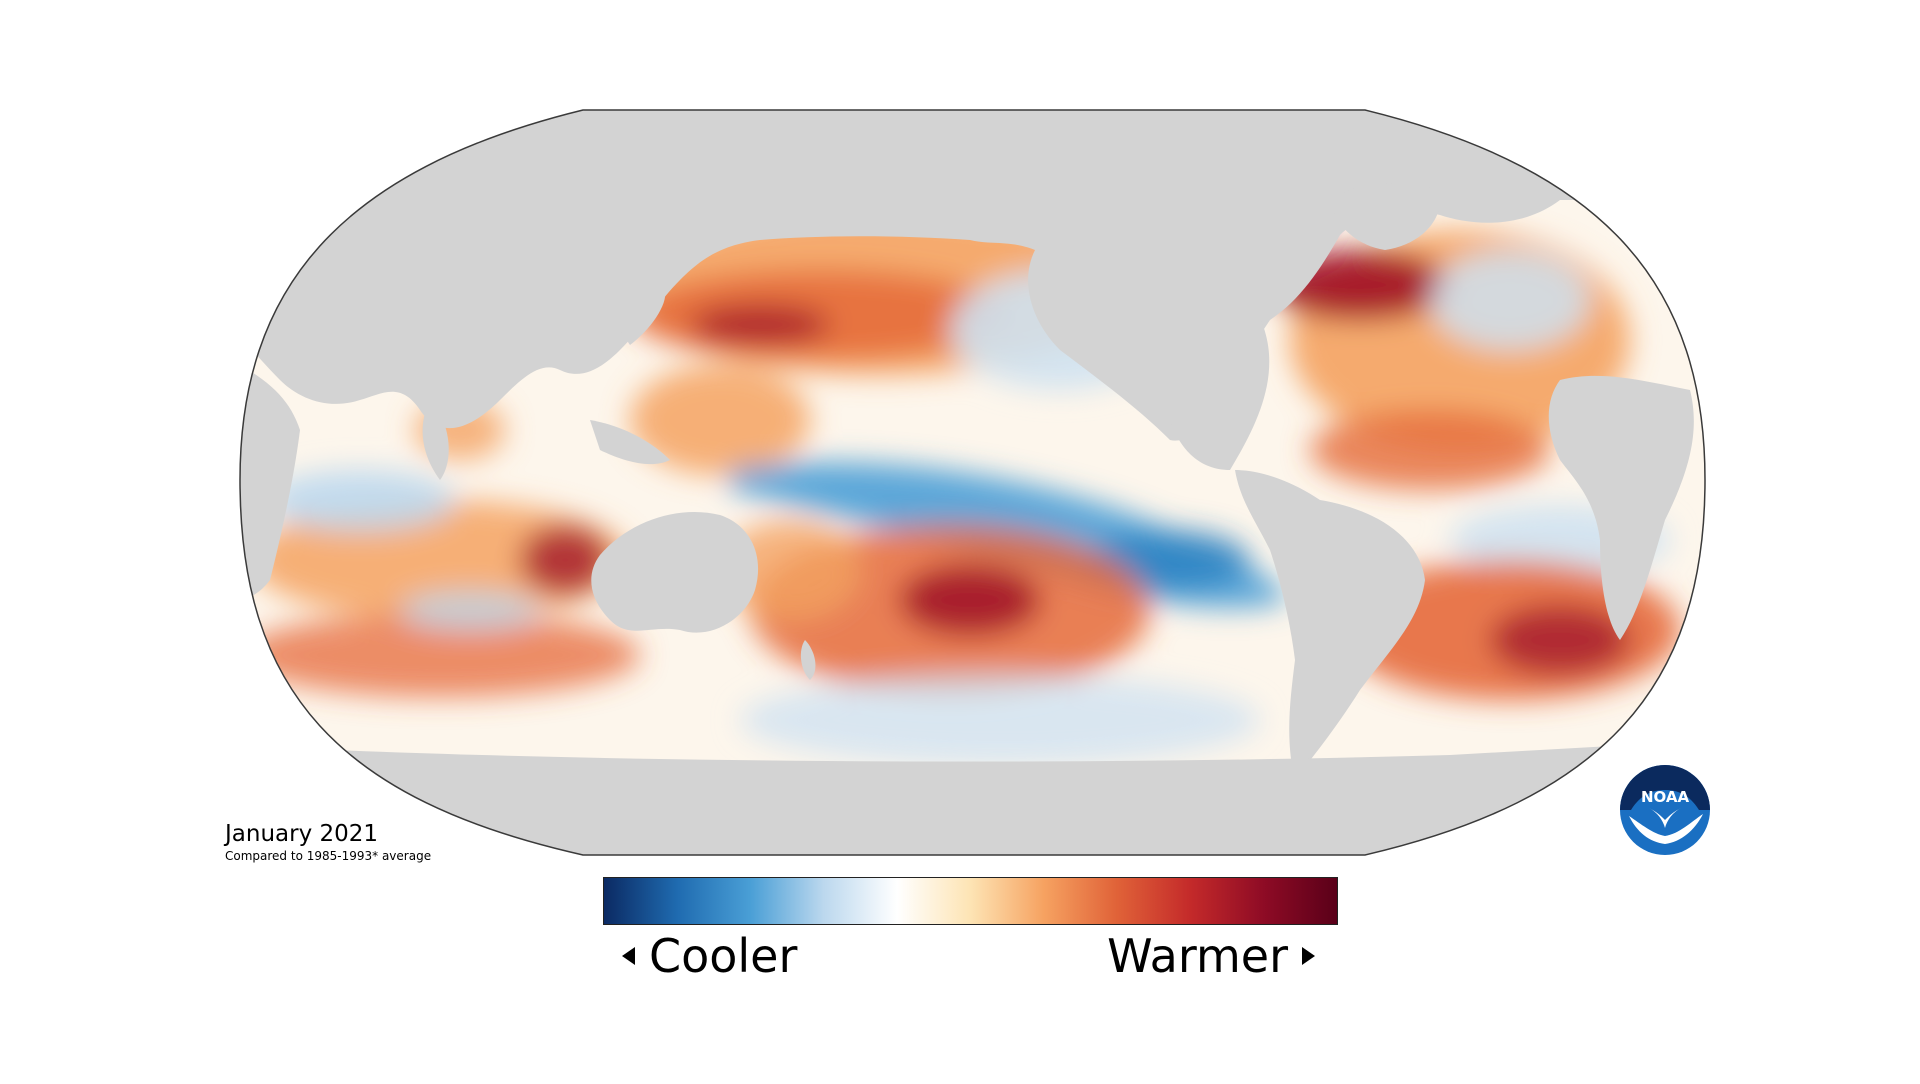  I want to click on legend-cooler: Cooler, so click(709, 956).